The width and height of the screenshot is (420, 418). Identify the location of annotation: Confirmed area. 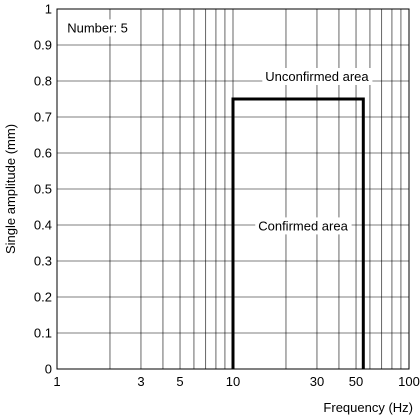
(303, 226).